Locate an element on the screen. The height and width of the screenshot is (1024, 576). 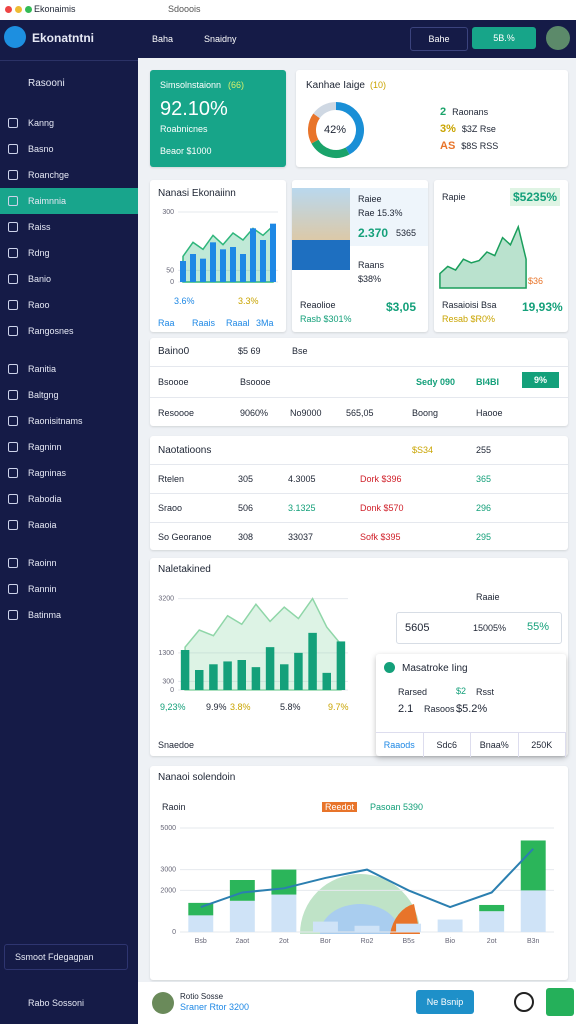
tab: Sdooois is located at coordinates (184, 9).